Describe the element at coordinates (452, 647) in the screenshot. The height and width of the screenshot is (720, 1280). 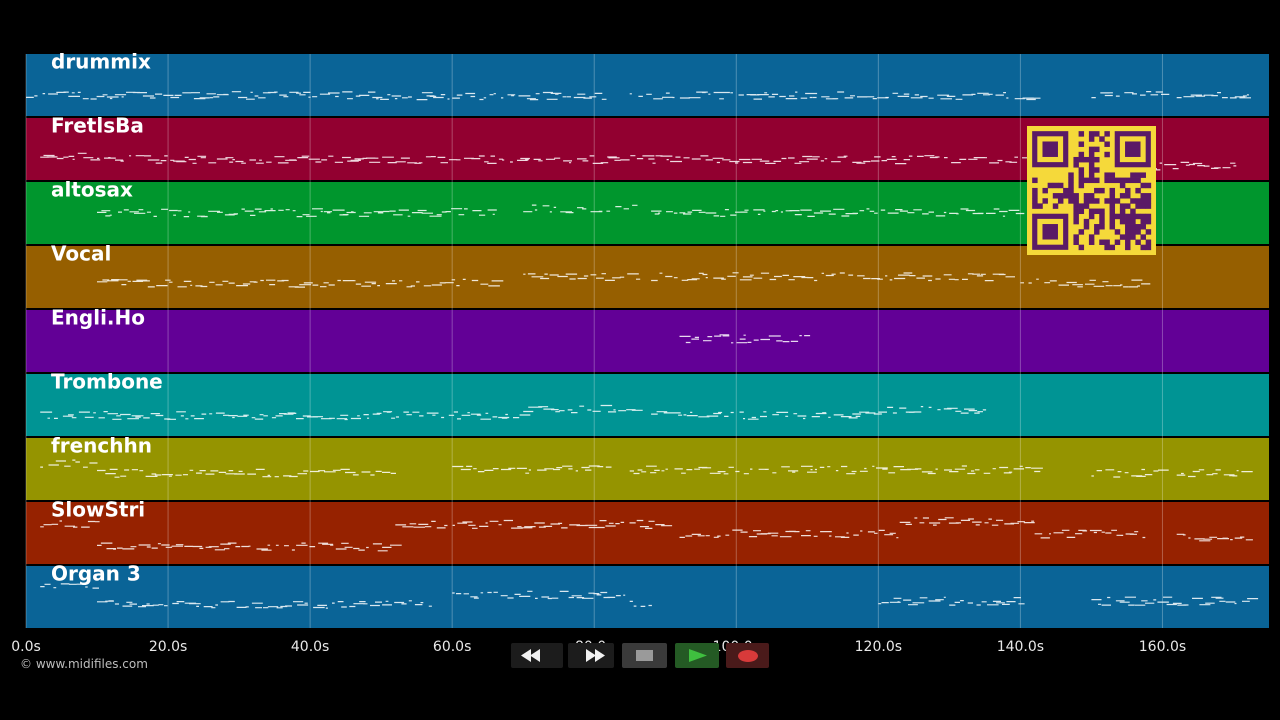
I see `axis-tick-label: 60.0s` at that location.